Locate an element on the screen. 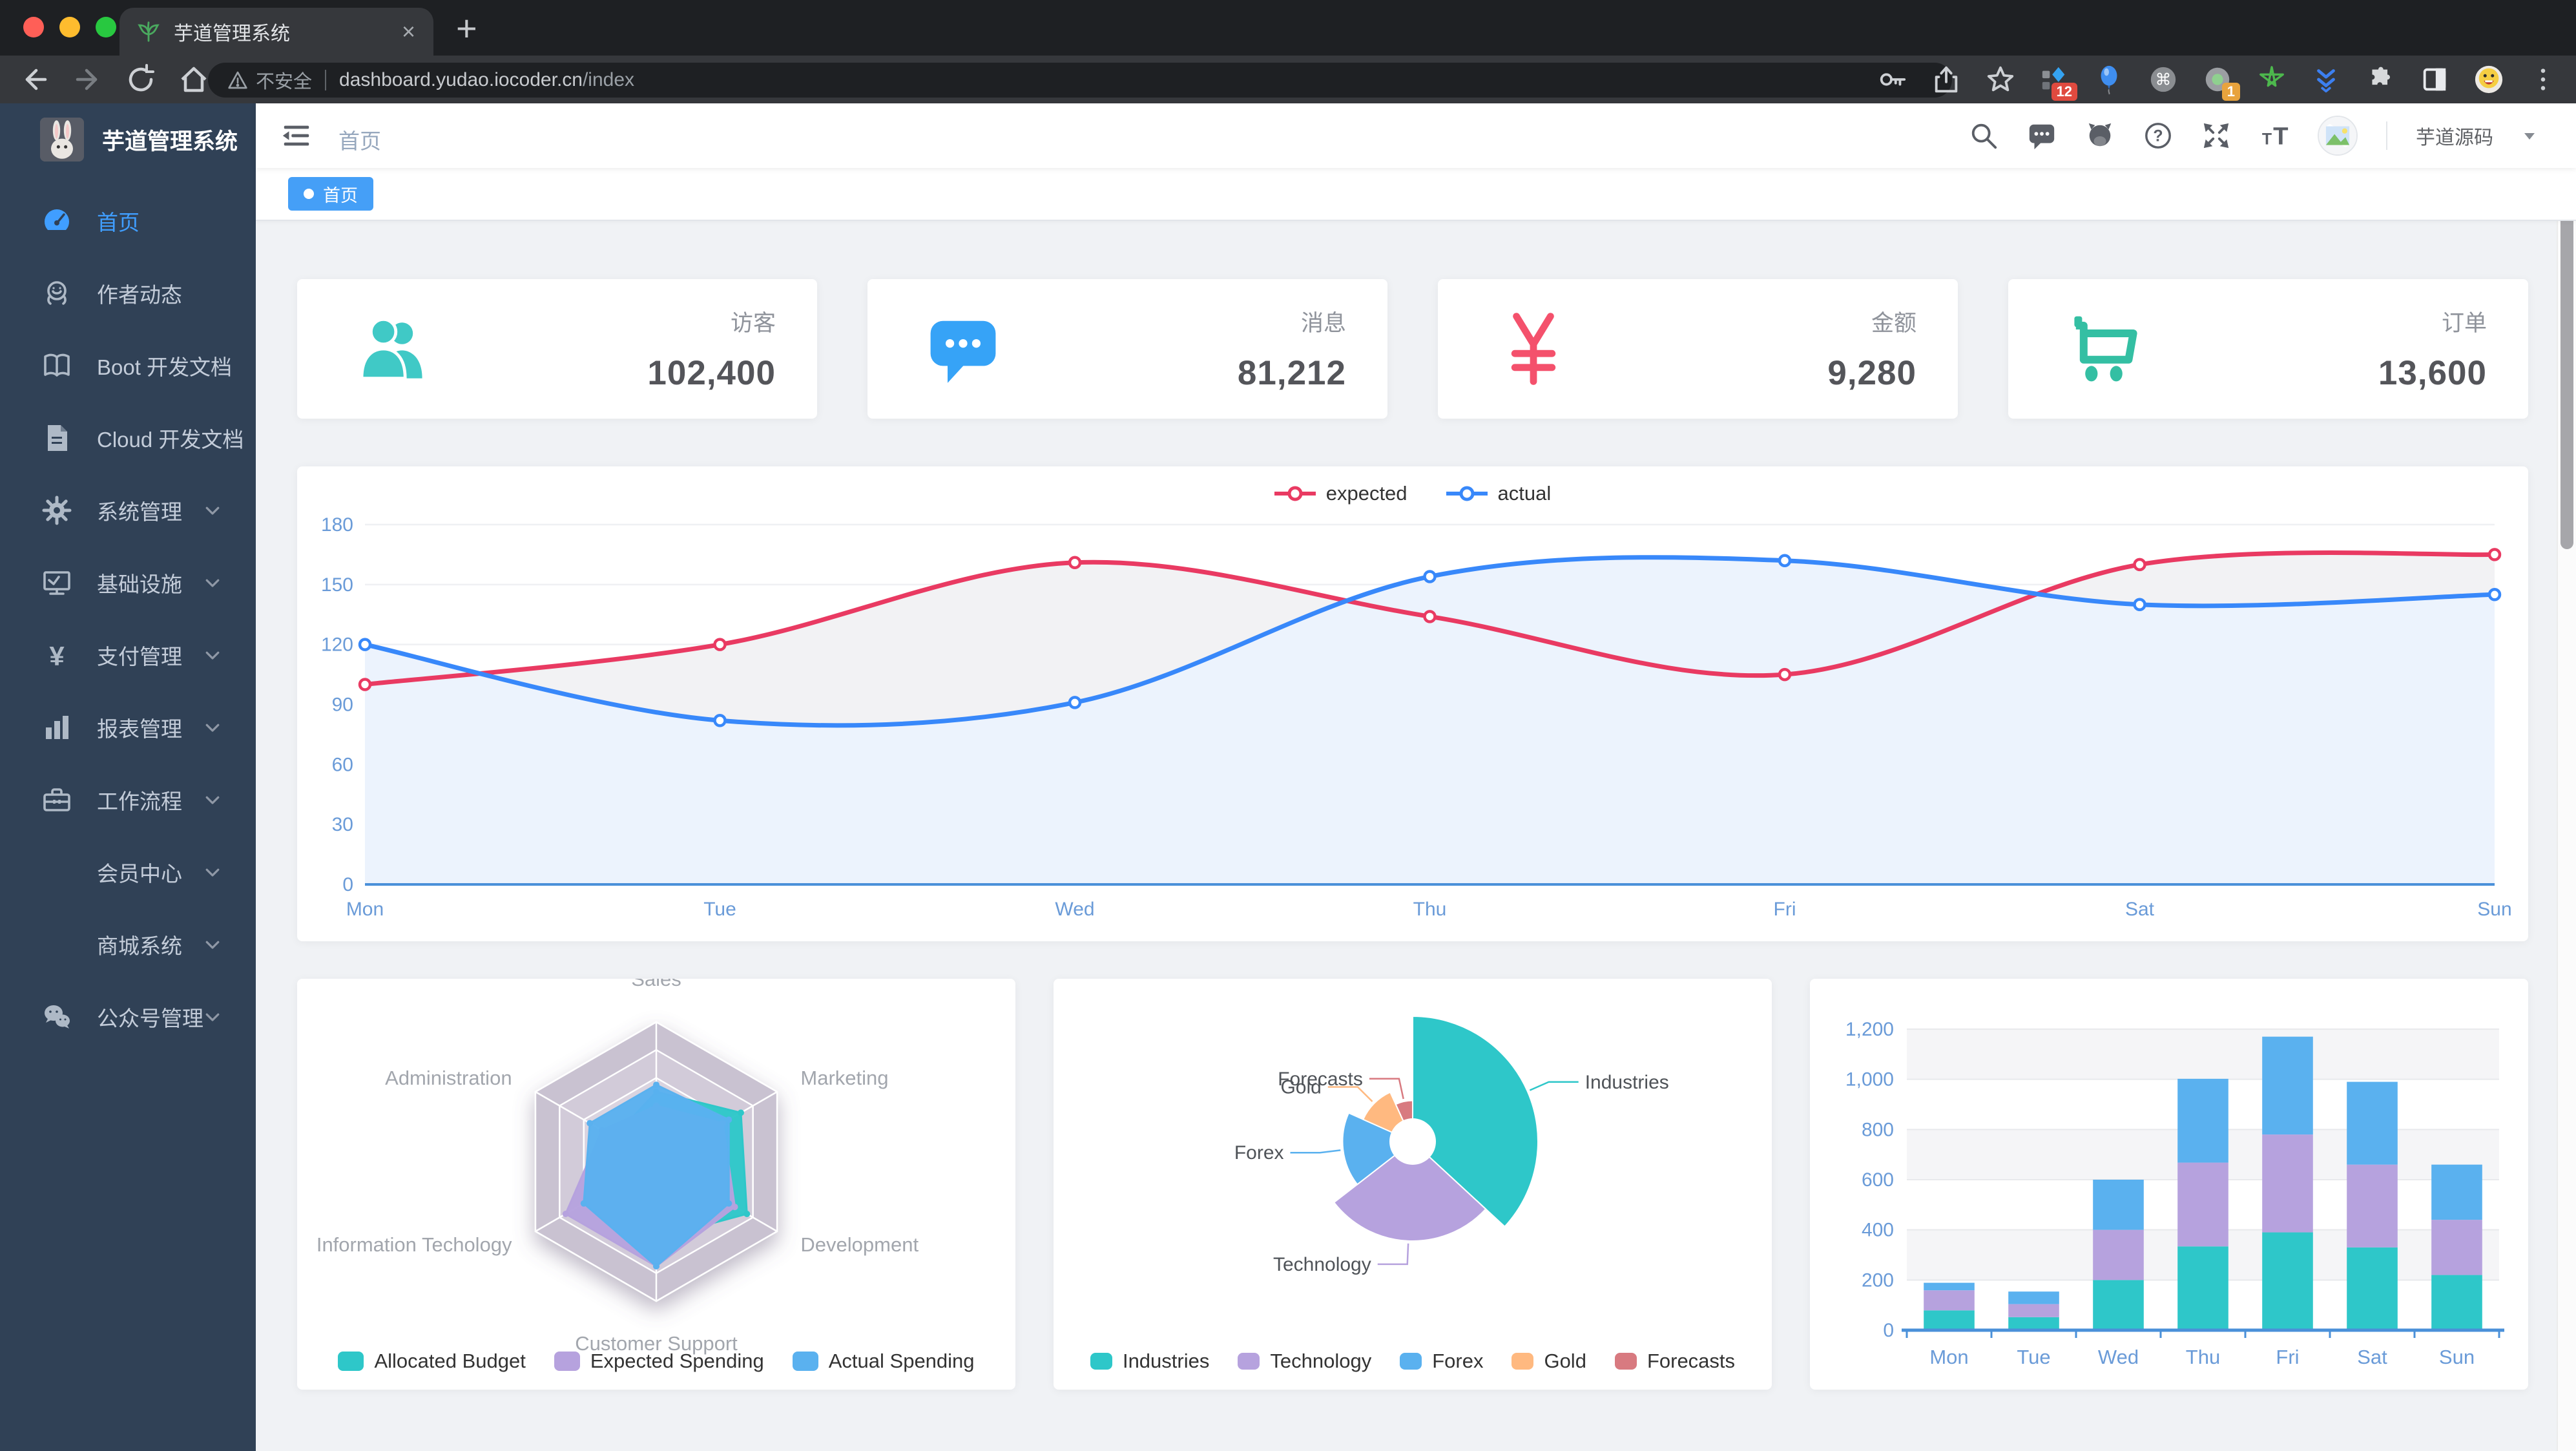 This screenshot has width=2576, height=1451. forward-button is located at coordinates (87, 79).